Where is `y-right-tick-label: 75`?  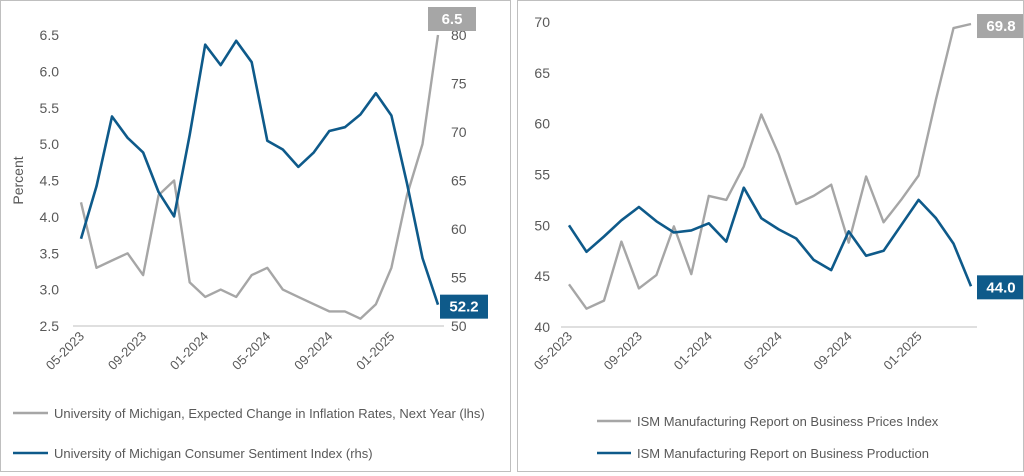 y-right-tick-label: 75 is located at coordinates (459, 84).